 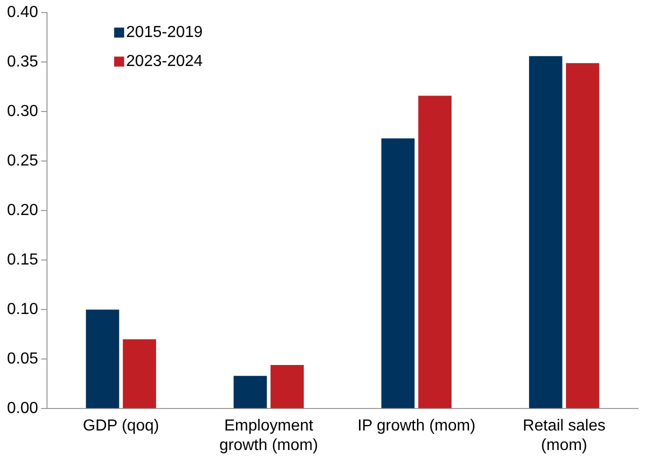 I want to click on y-tick-label: 0.05, so click(x=22, y=359).